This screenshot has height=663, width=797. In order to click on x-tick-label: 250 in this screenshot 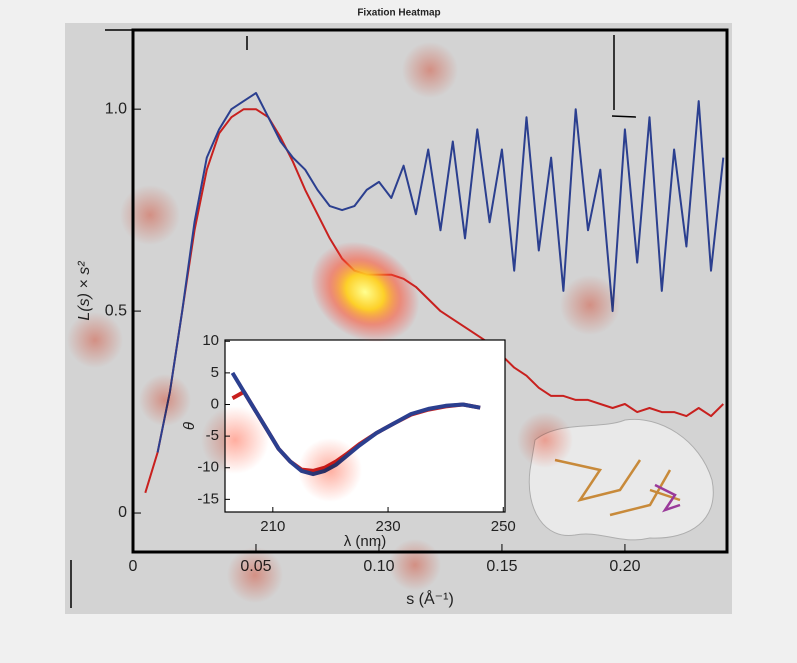, I will do `click(503, 526)`.